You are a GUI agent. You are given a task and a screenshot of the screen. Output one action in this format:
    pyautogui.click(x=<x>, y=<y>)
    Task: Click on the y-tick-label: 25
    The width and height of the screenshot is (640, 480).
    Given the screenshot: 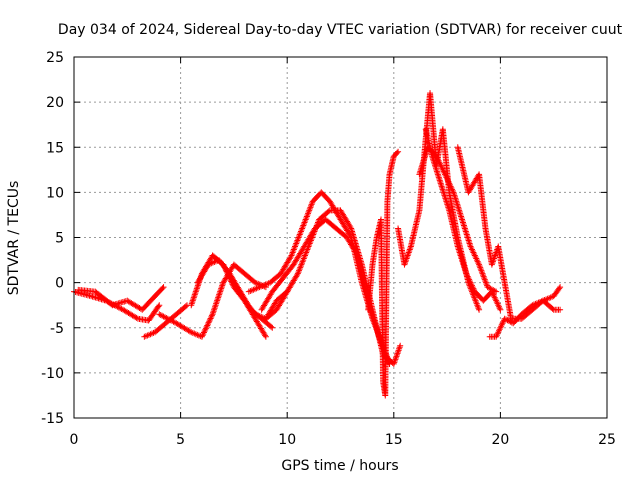 What is the action you would take?
    pyautogui.click(x=55, y=58)
    